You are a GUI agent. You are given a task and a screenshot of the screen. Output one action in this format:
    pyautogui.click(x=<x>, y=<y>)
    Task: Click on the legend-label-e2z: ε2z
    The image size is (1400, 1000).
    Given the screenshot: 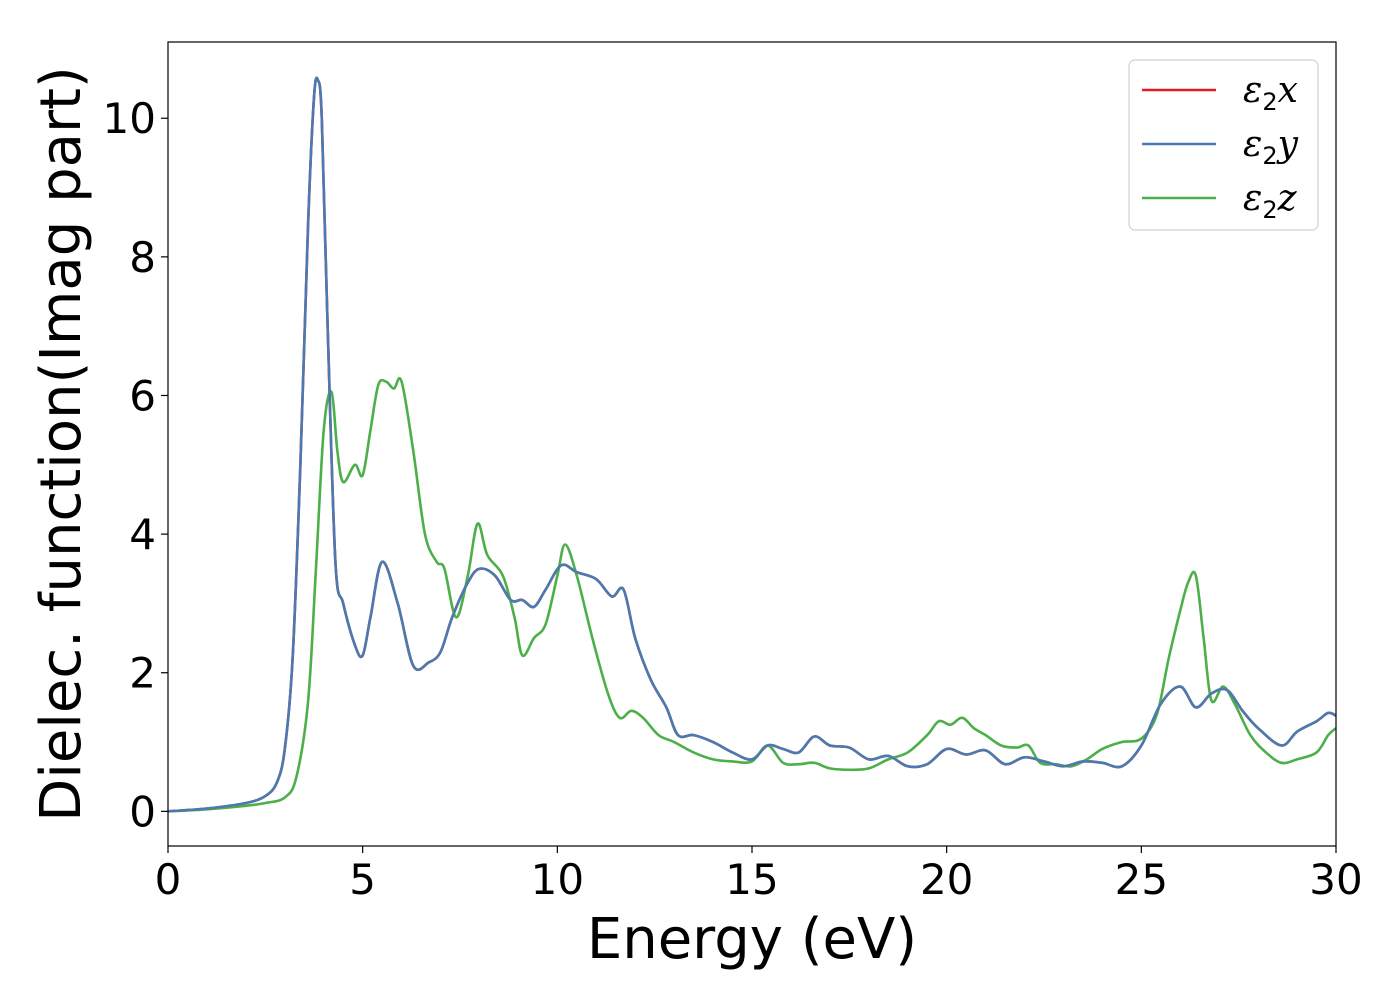 What is the action you would take?
    pyautogui.click(x=1270, y=201)
    